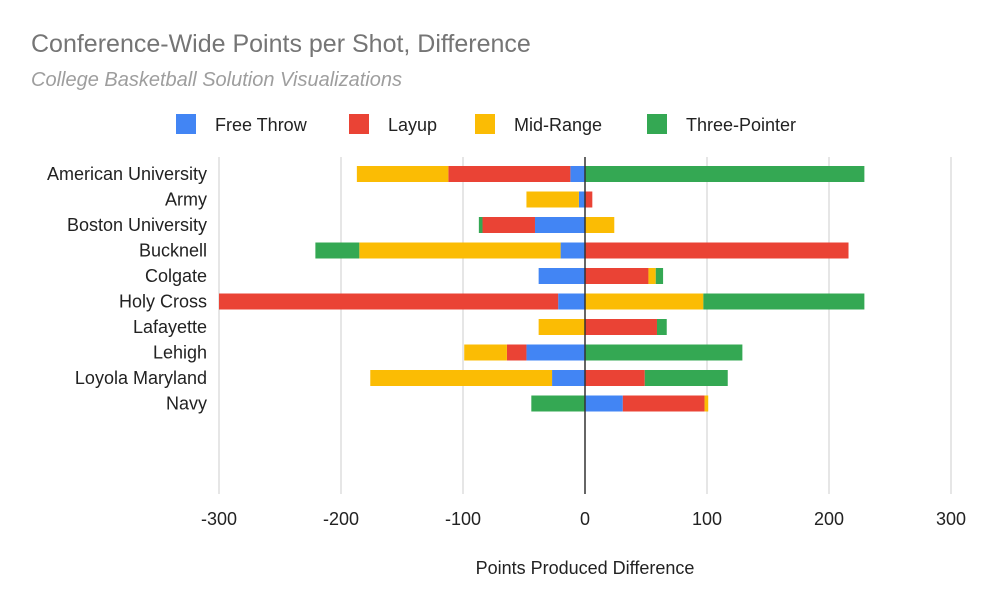 The width and height of the screenshot is (982, 608). What do you see at coordinates (717, 250) in the screenshot?
I see `bar-bucknell-layup` at bounding box center [717, 250].